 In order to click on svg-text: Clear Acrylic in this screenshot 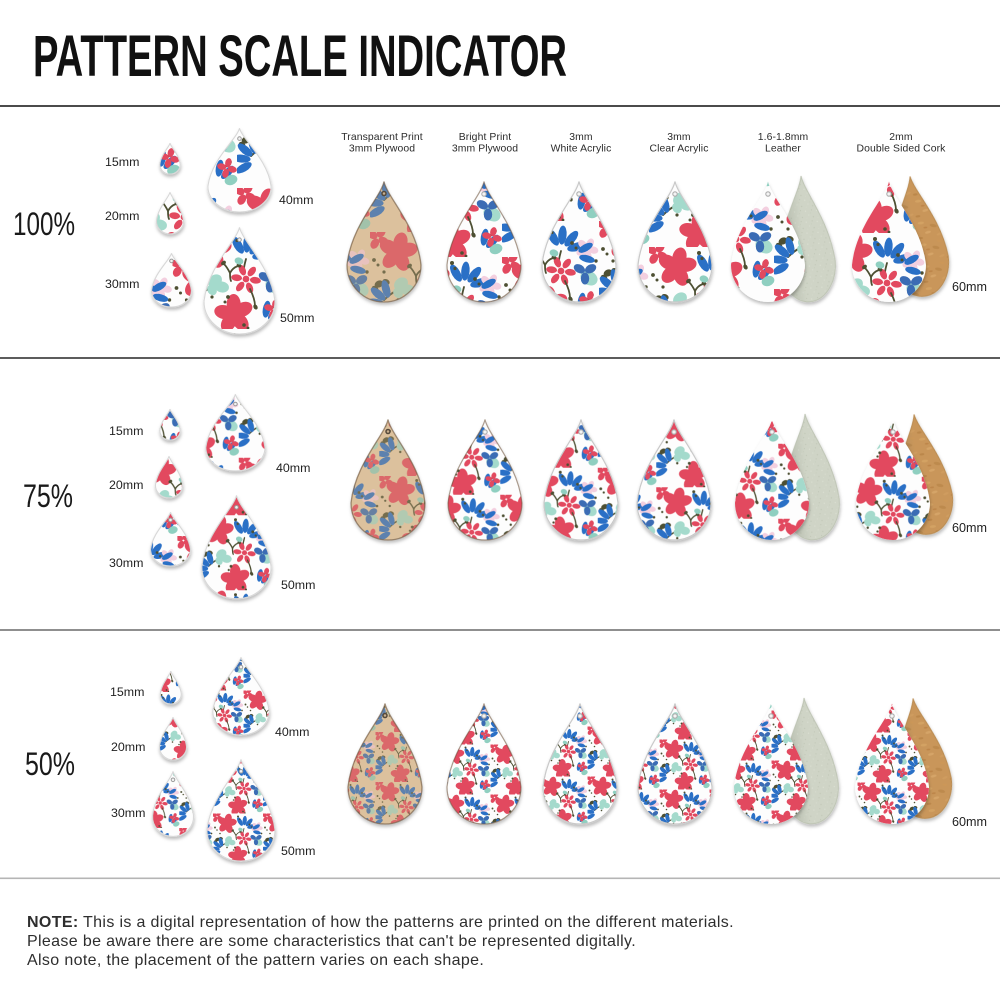, I will do `click(678, 149)`.